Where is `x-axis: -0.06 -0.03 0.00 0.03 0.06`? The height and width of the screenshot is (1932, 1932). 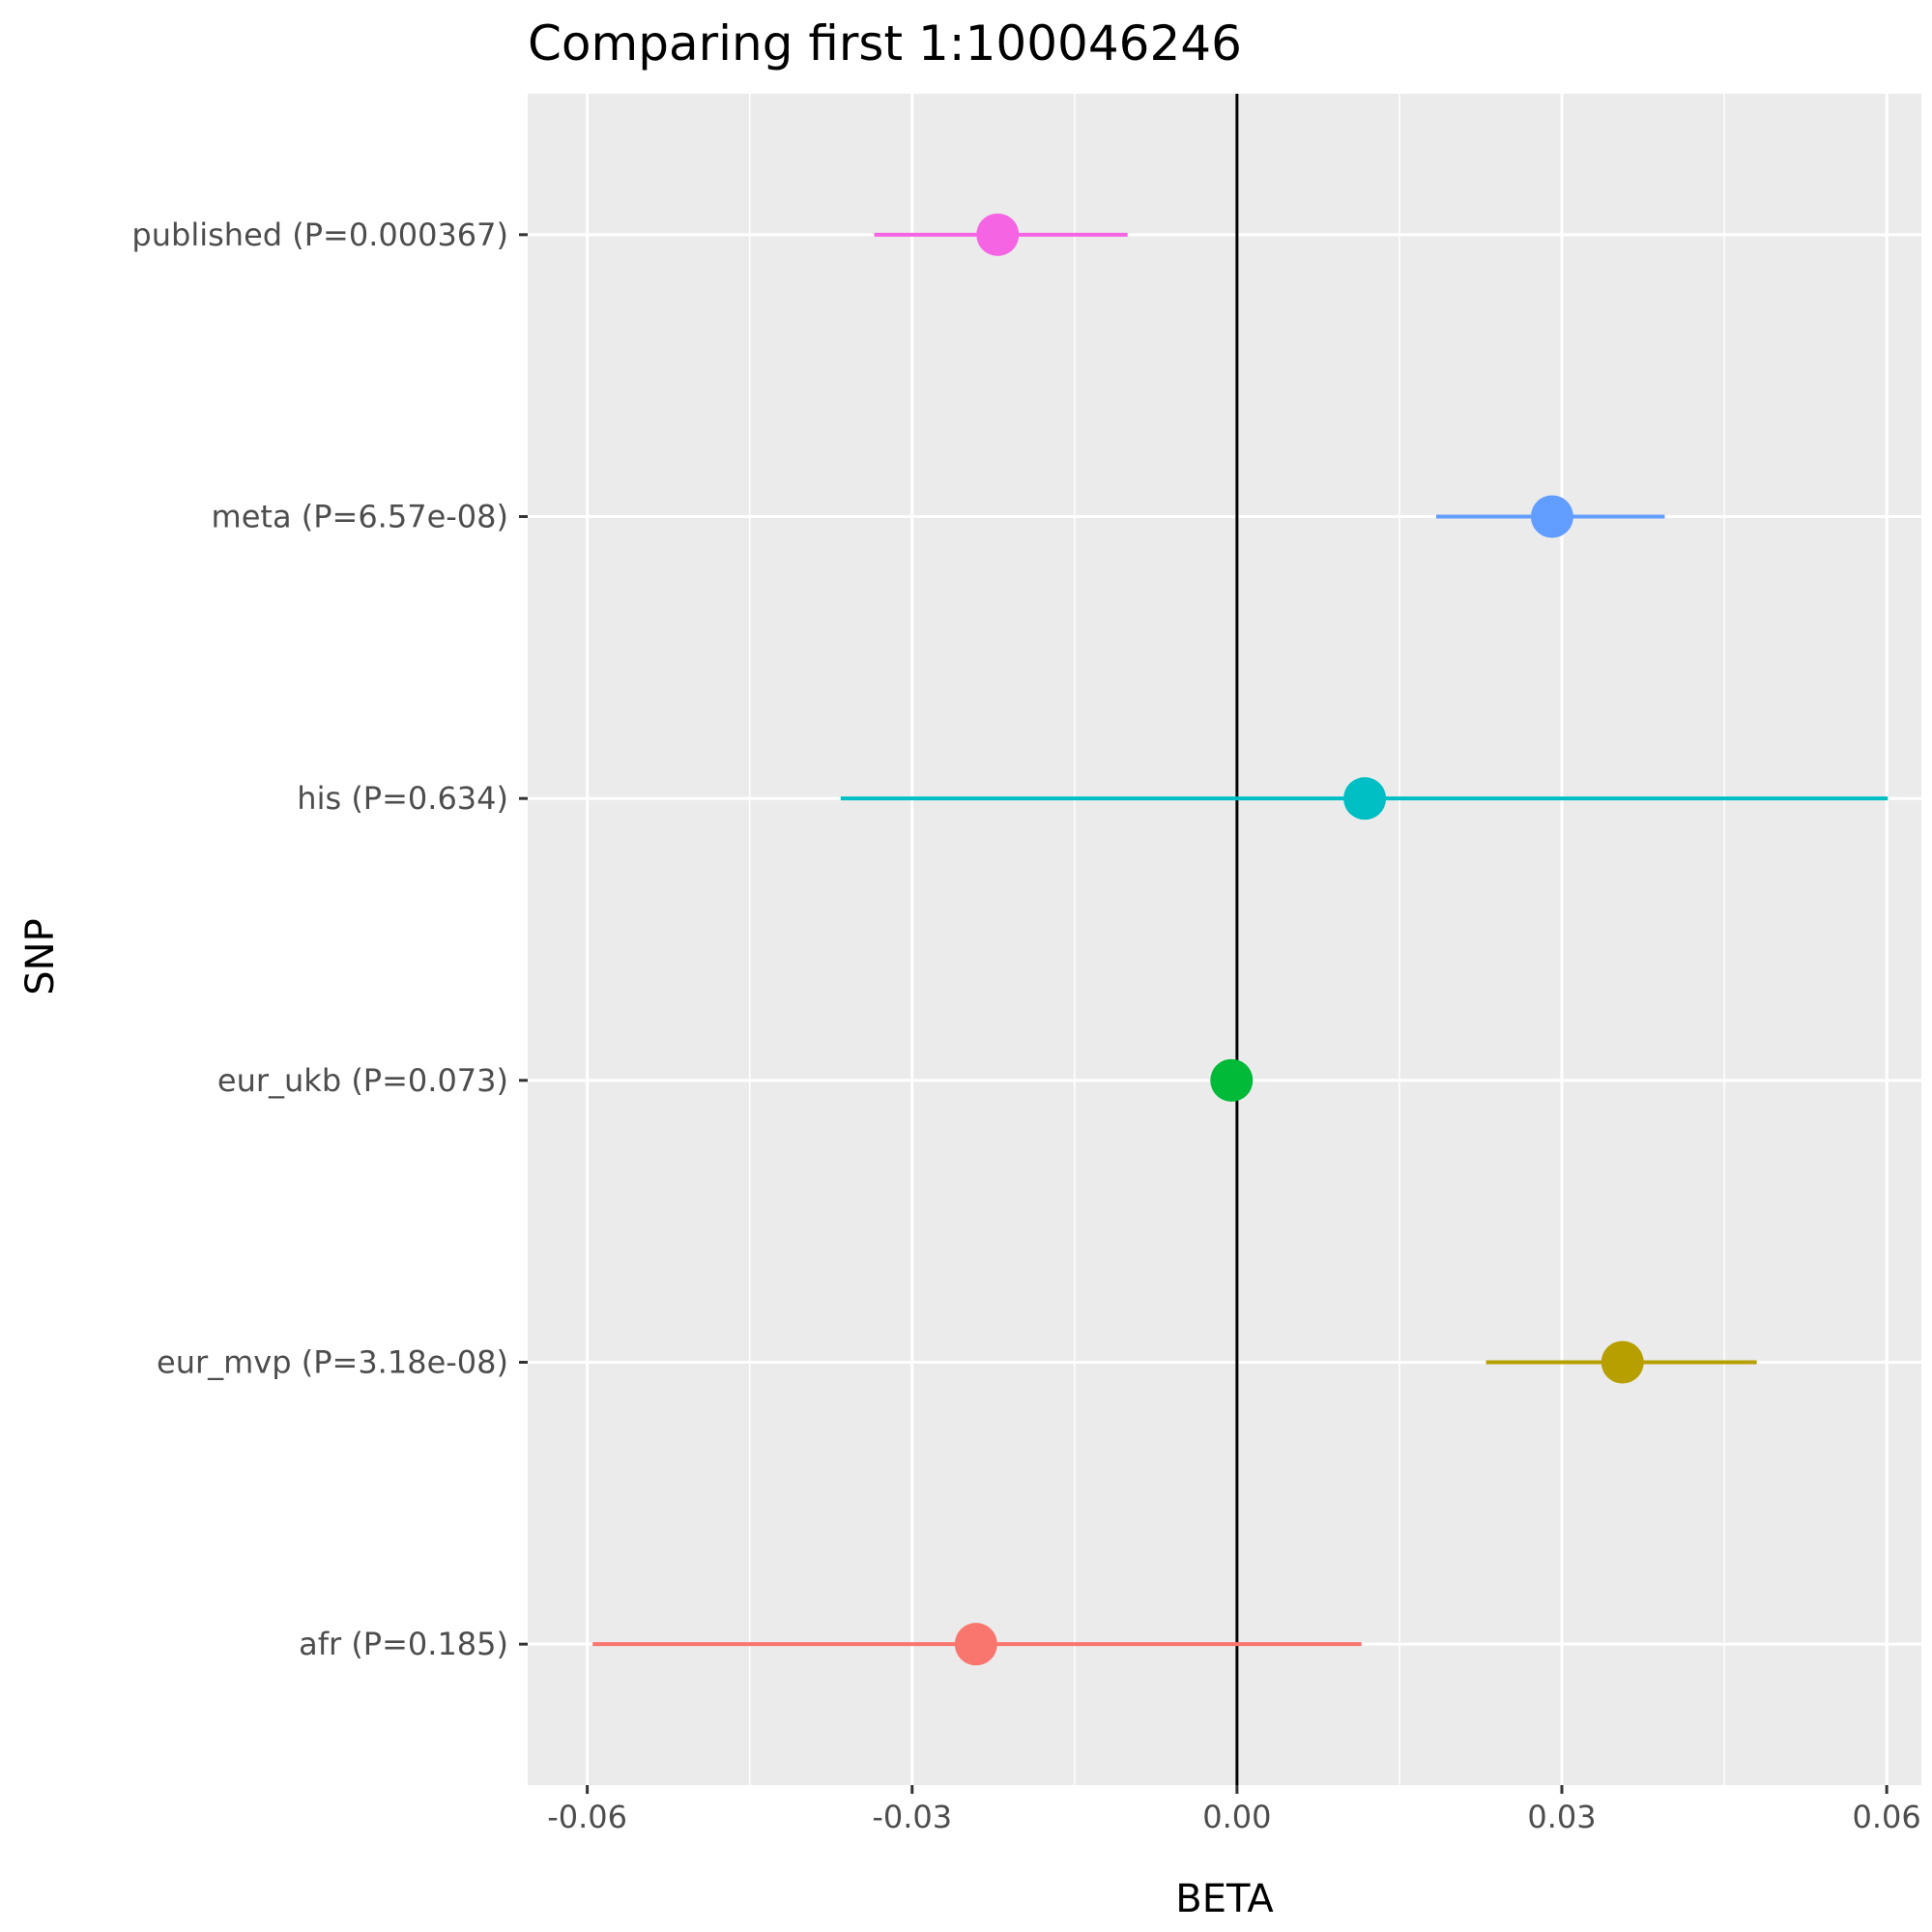
x-axis: -0.06 -0.03 0.00 0.03 0.06 is located at coordinates (1234, 1810).